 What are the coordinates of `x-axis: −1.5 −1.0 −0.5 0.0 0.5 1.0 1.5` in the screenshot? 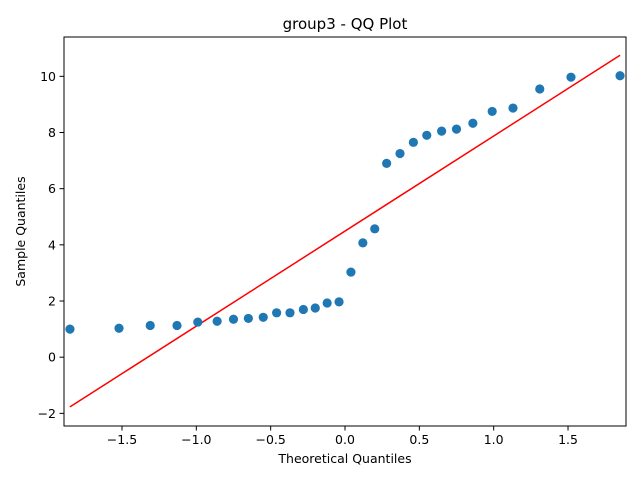 It's located at (342, 436).